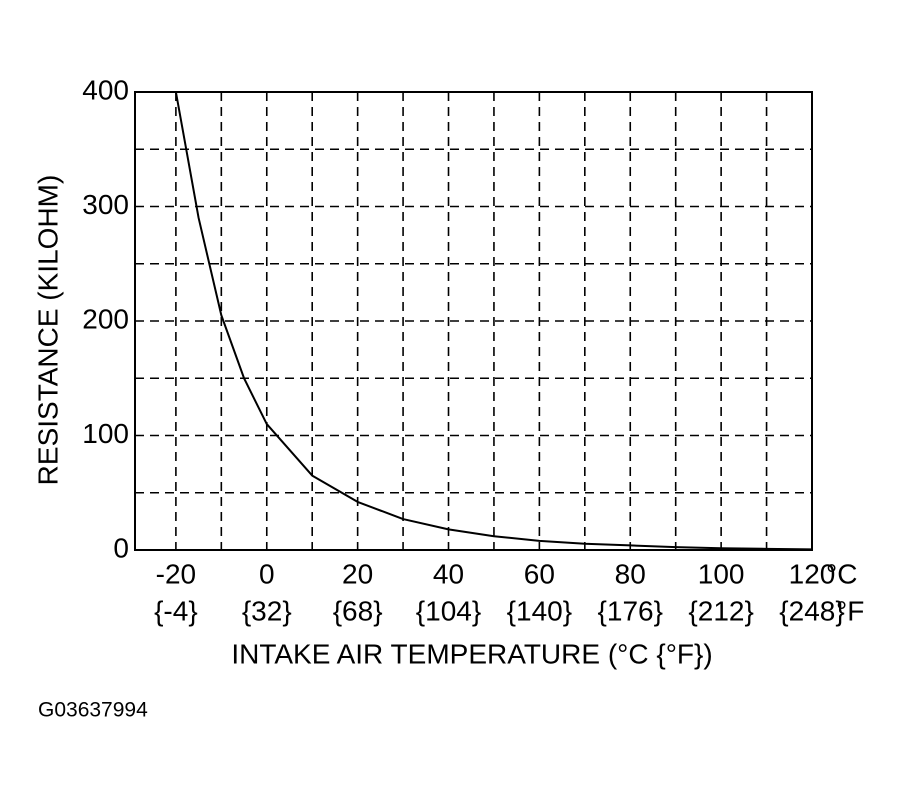 The width and height of the screenshot is (907, 793). I want to click on x-axis-title: INTAKE AIR TEMPERATURE (°C {°F}), so click(471, 653).